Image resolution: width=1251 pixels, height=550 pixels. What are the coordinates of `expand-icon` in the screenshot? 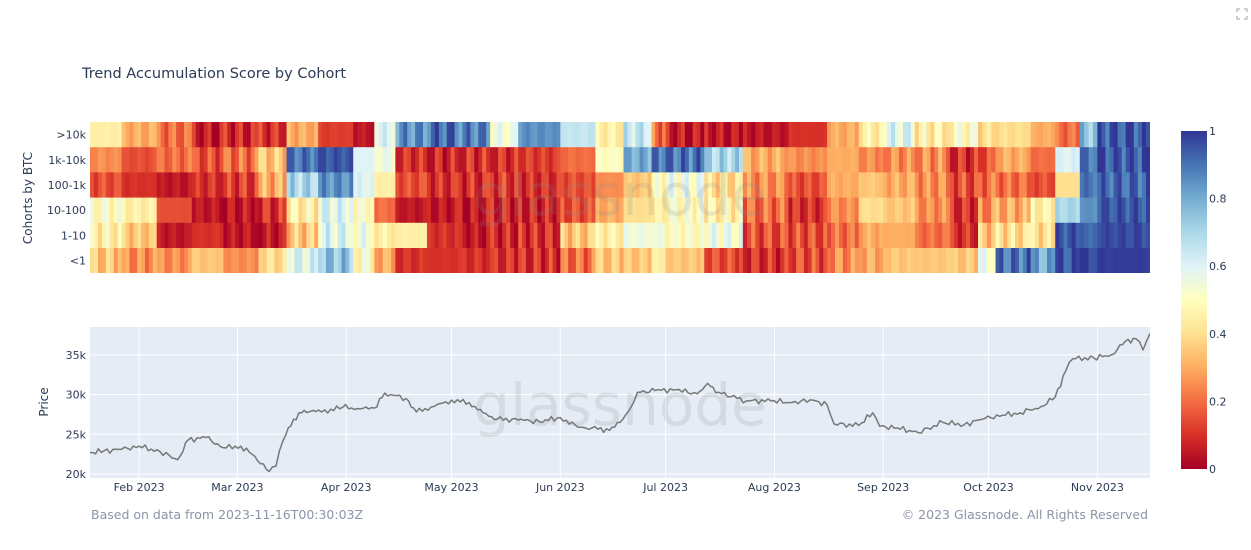 It's located at (1242, 14).